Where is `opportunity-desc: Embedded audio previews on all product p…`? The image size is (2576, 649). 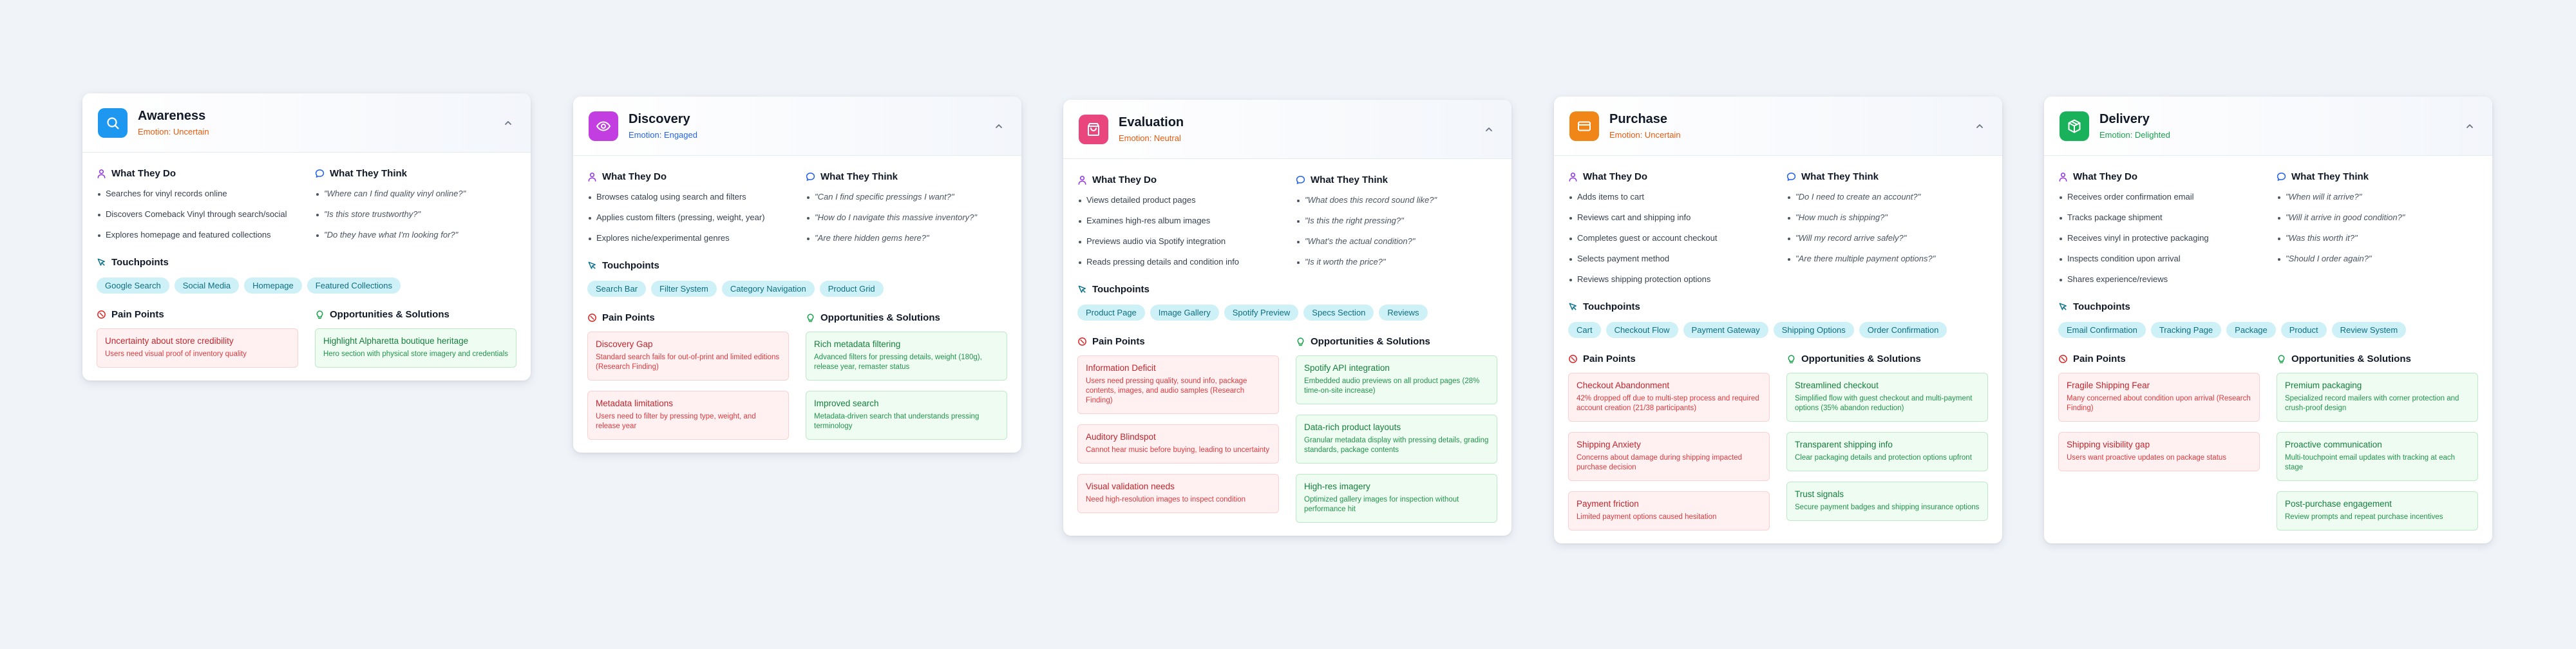 opportunity-desc: Embedded audio previews on all product p… is located at coordinates (1392, 386).